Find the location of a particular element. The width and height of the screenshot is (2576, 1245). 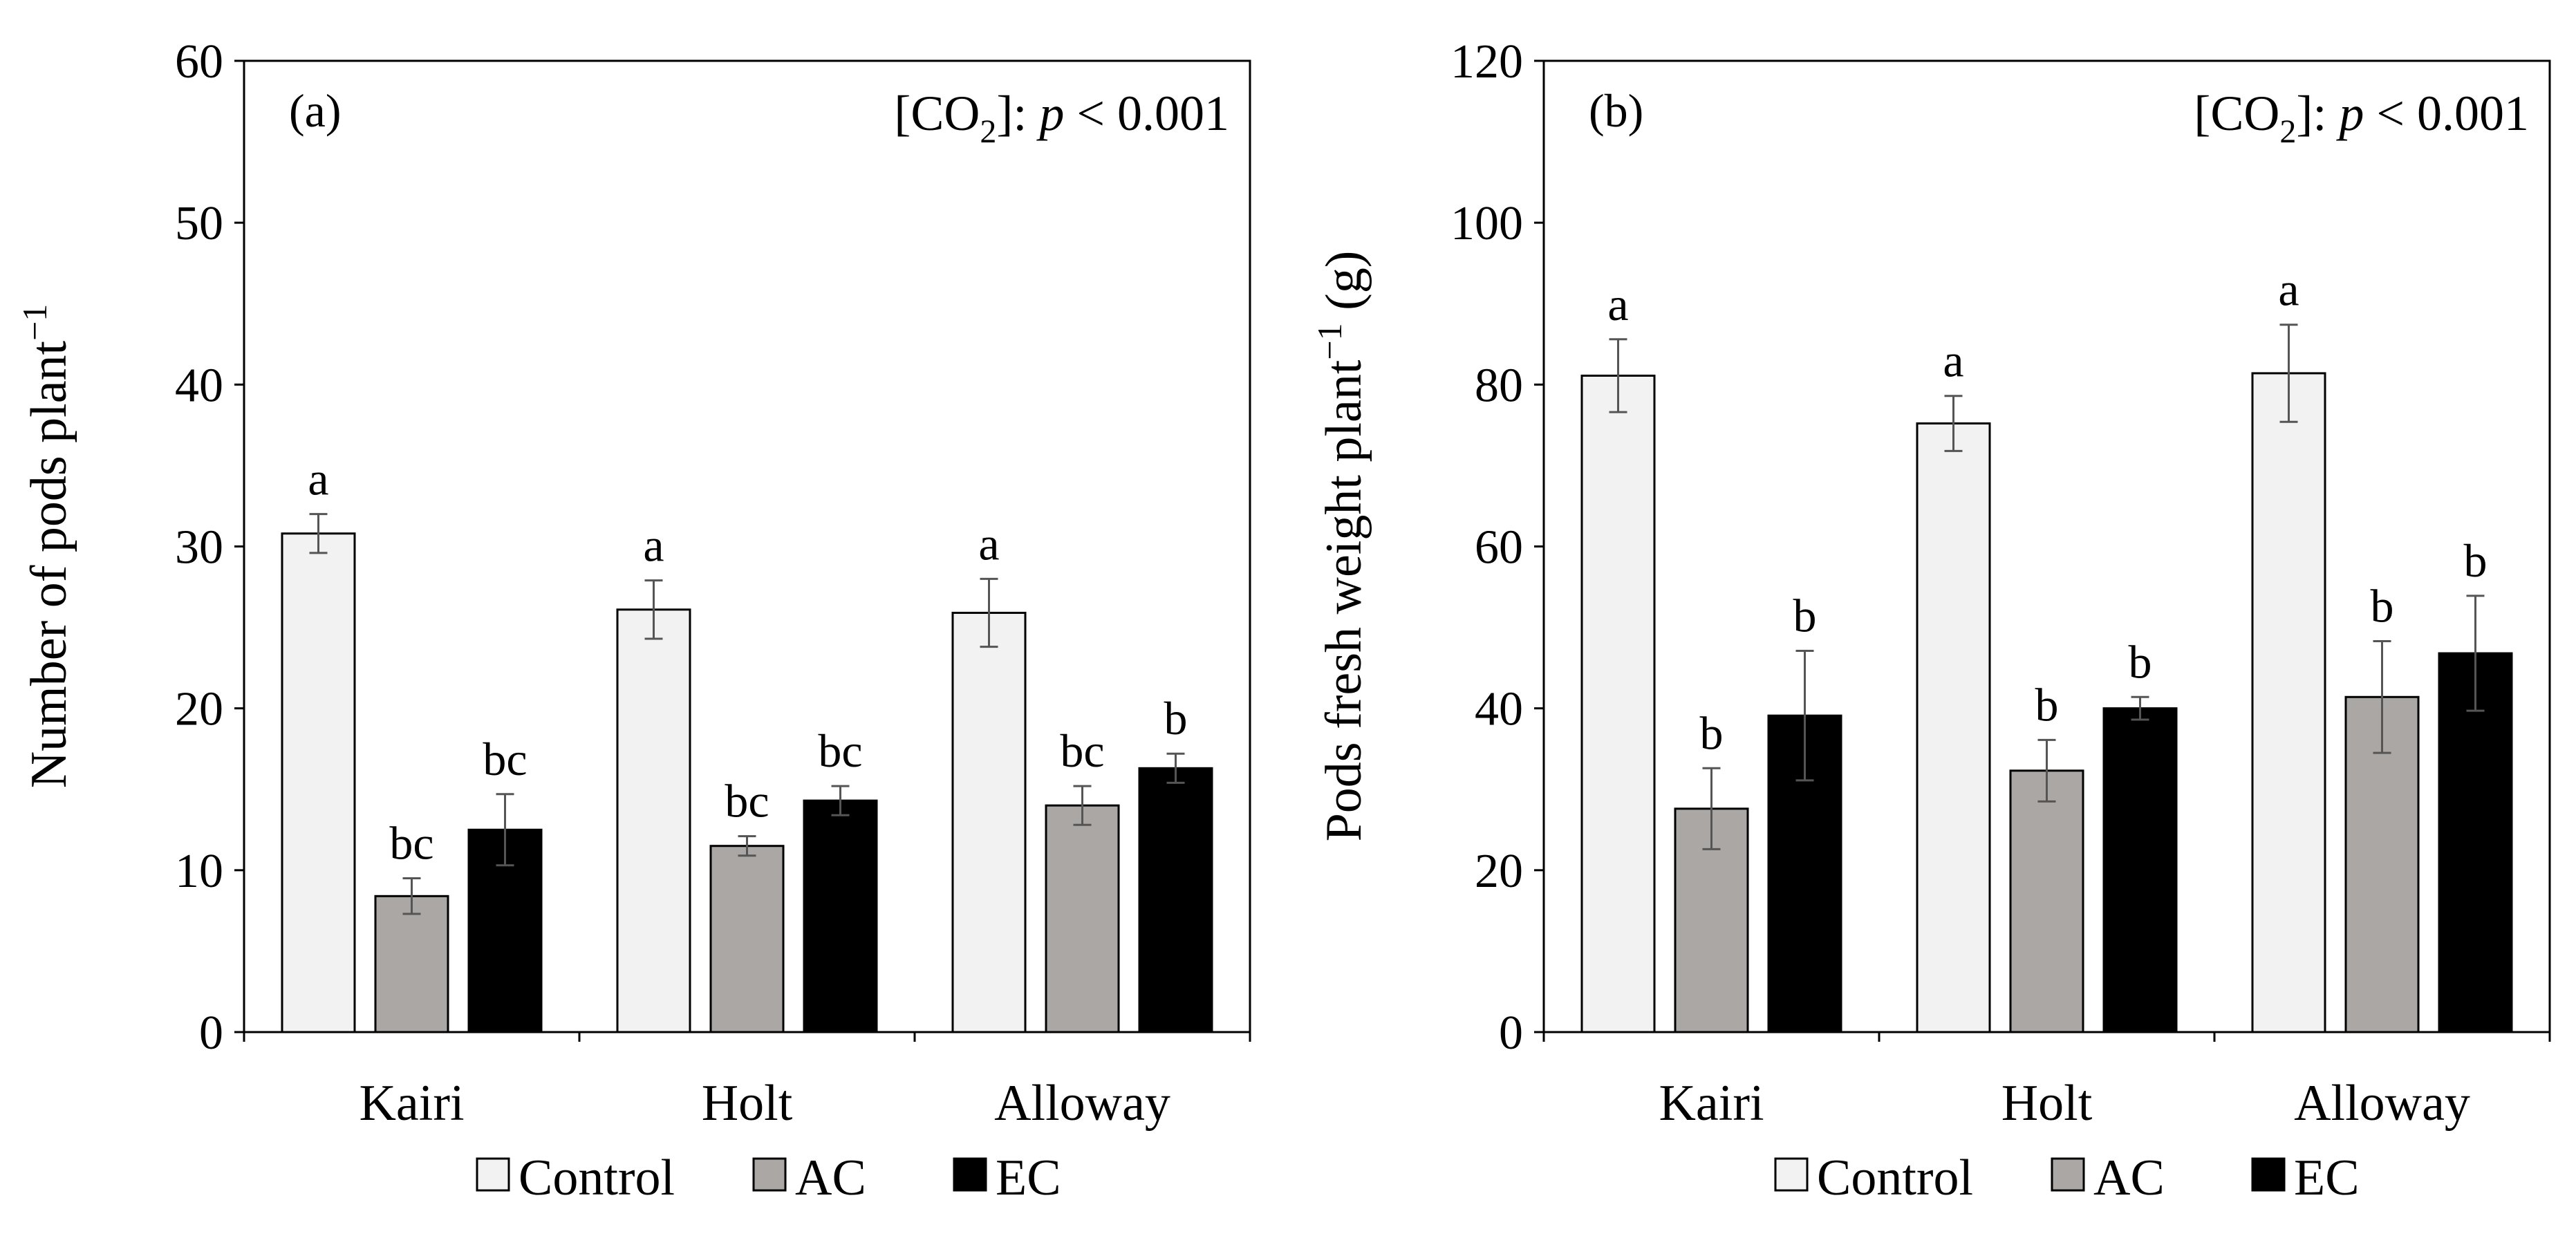

y-axis-title: Number of pods plant−1 is located at coordinates (46, 547).